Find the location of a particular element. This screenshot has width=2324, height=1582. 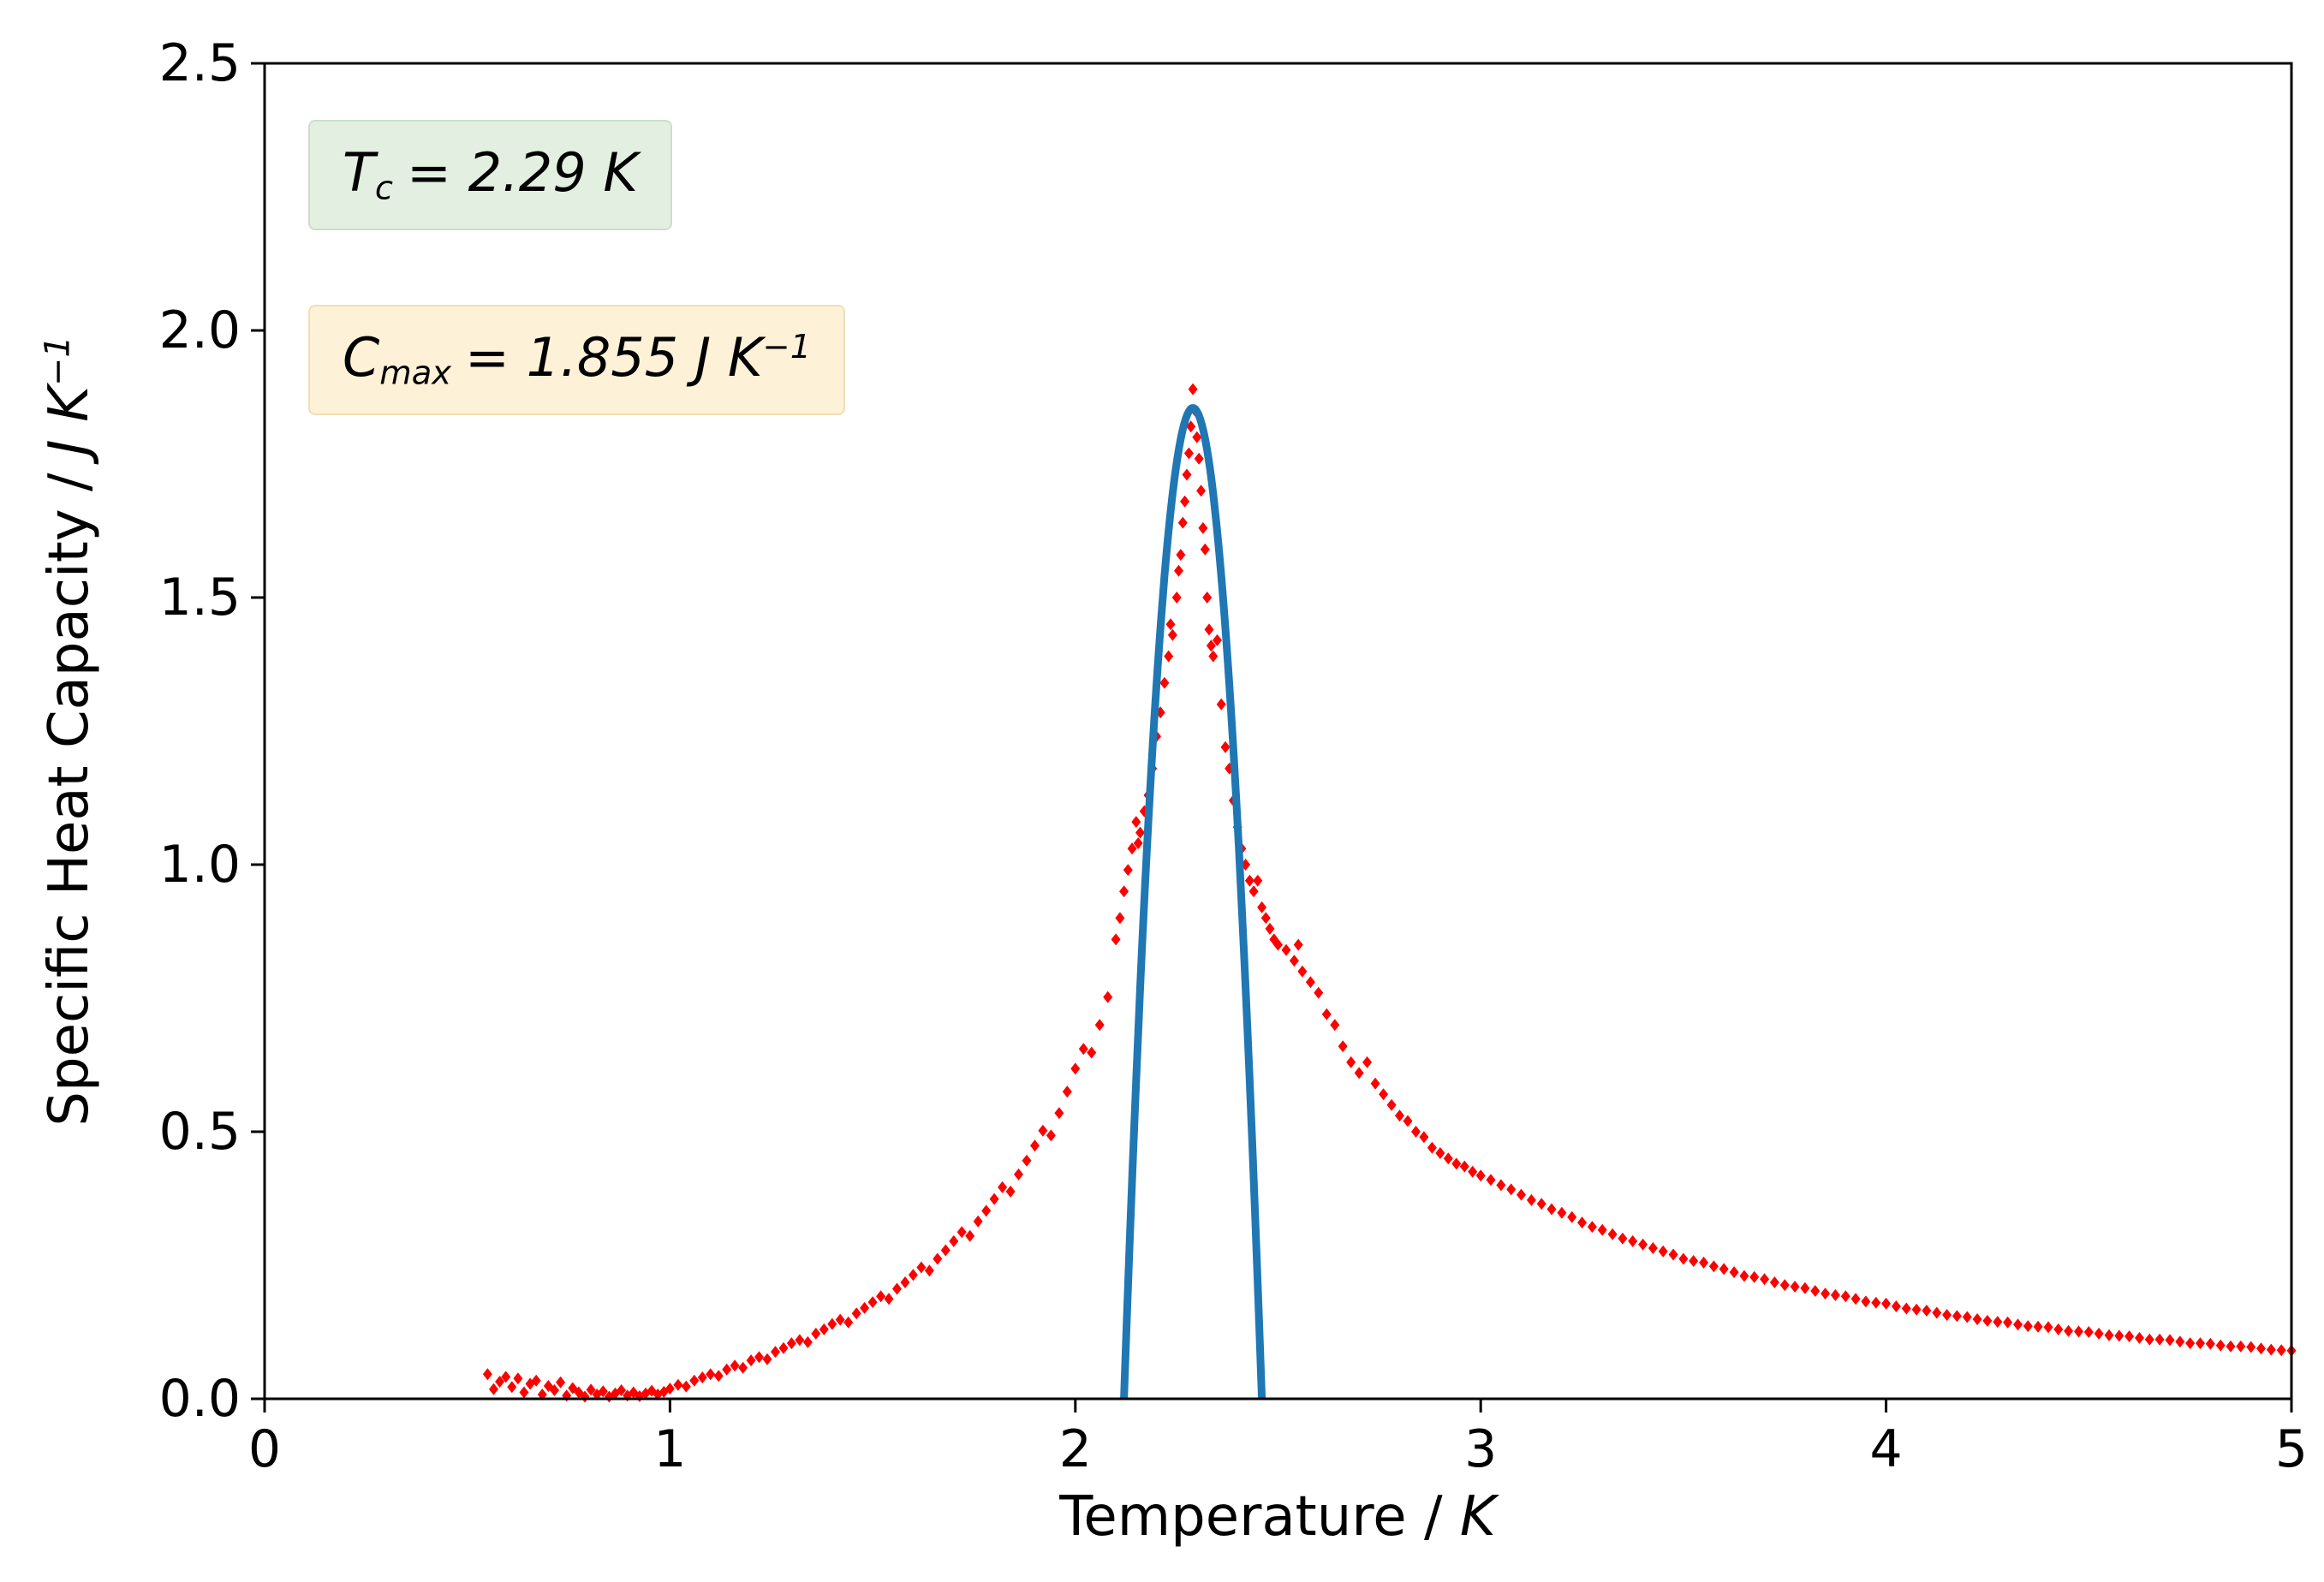

fit-curve is located at coordinates (1193, 902).